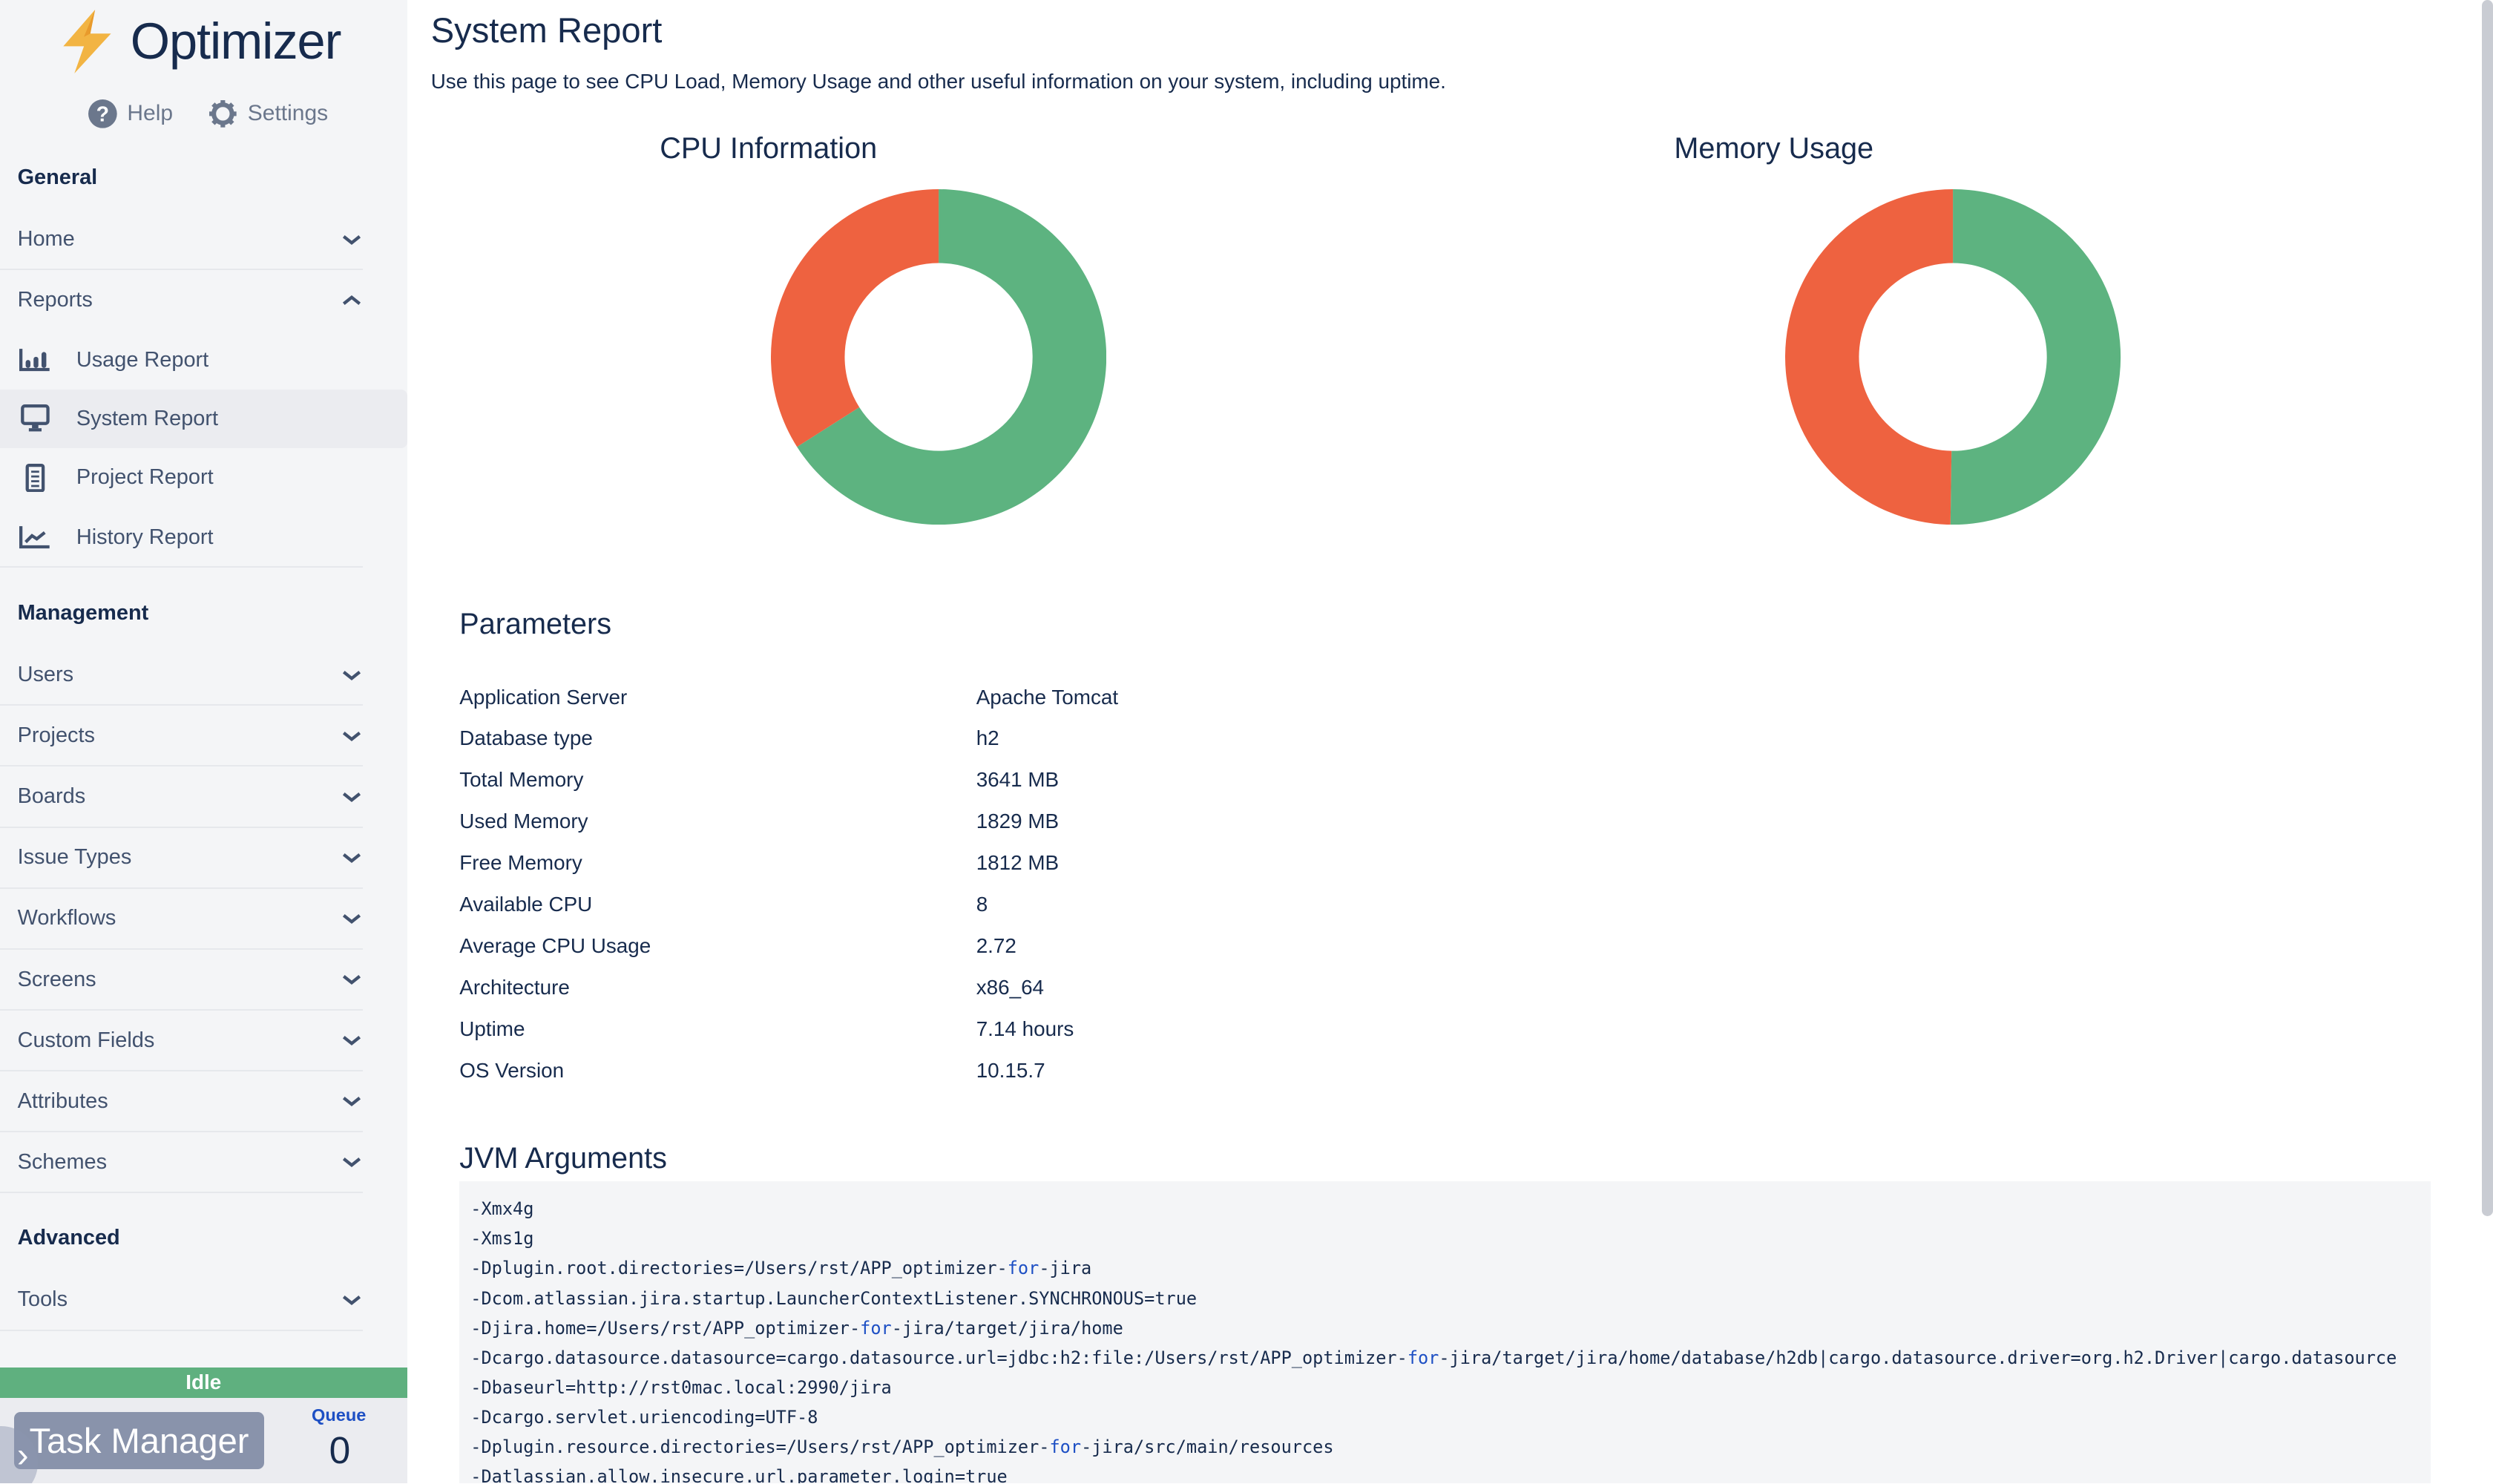 The height and width of the screenshot is (1484, 2493). What do you see at coordinates (62, 1161) in the screenshot?
I see `item-label: Schemes` at bounding box center [62, 1161].